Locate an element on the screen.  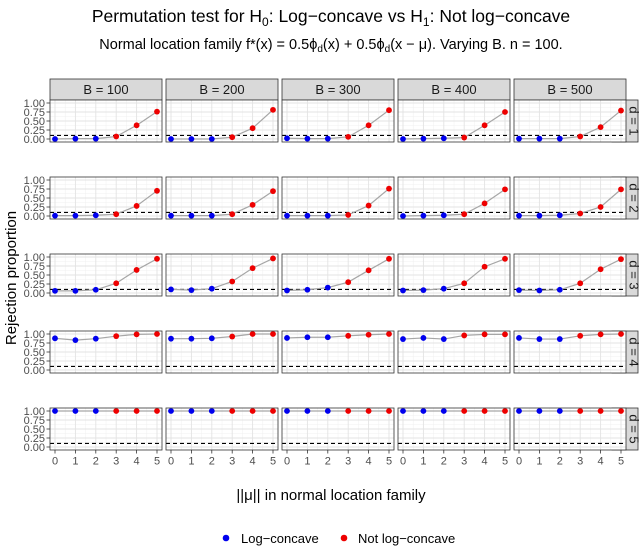
y-tick-label: 0.25 is located at coordinates (34, 439).